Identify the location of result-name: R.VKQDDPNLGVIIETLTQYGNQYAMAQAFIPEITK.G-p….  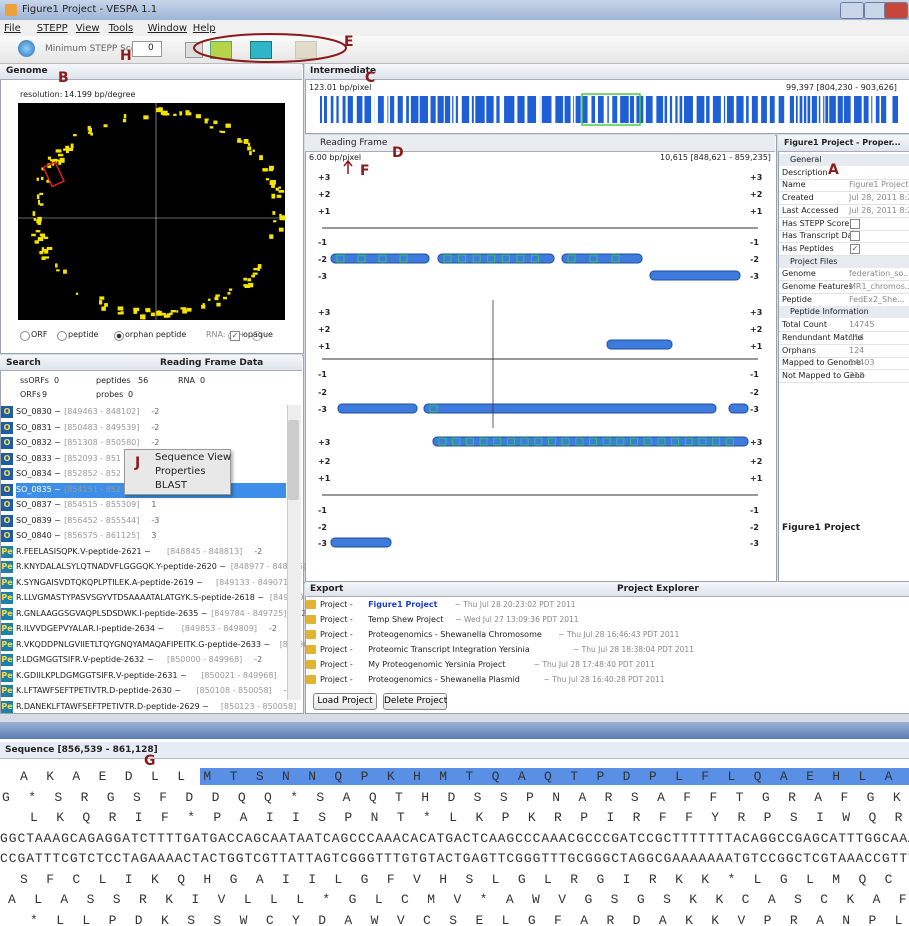
(143, 644).